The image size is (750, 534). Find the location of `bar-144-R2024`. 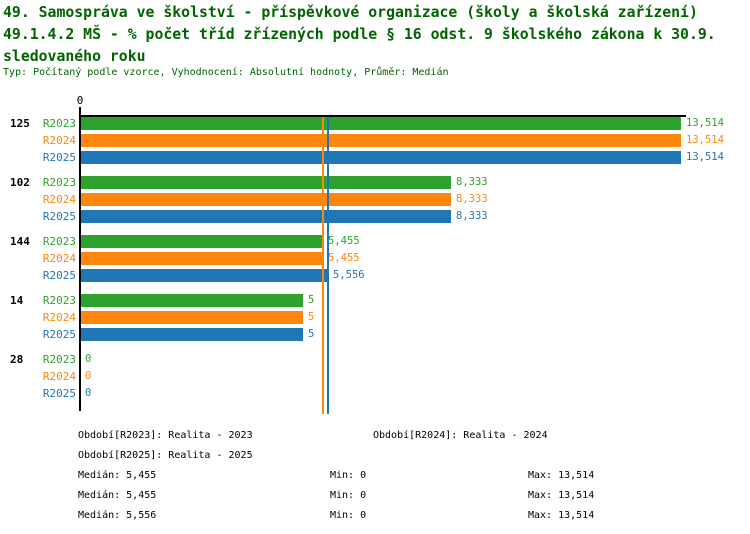

bar-144-R2024 is located at coordinates (202, 258).